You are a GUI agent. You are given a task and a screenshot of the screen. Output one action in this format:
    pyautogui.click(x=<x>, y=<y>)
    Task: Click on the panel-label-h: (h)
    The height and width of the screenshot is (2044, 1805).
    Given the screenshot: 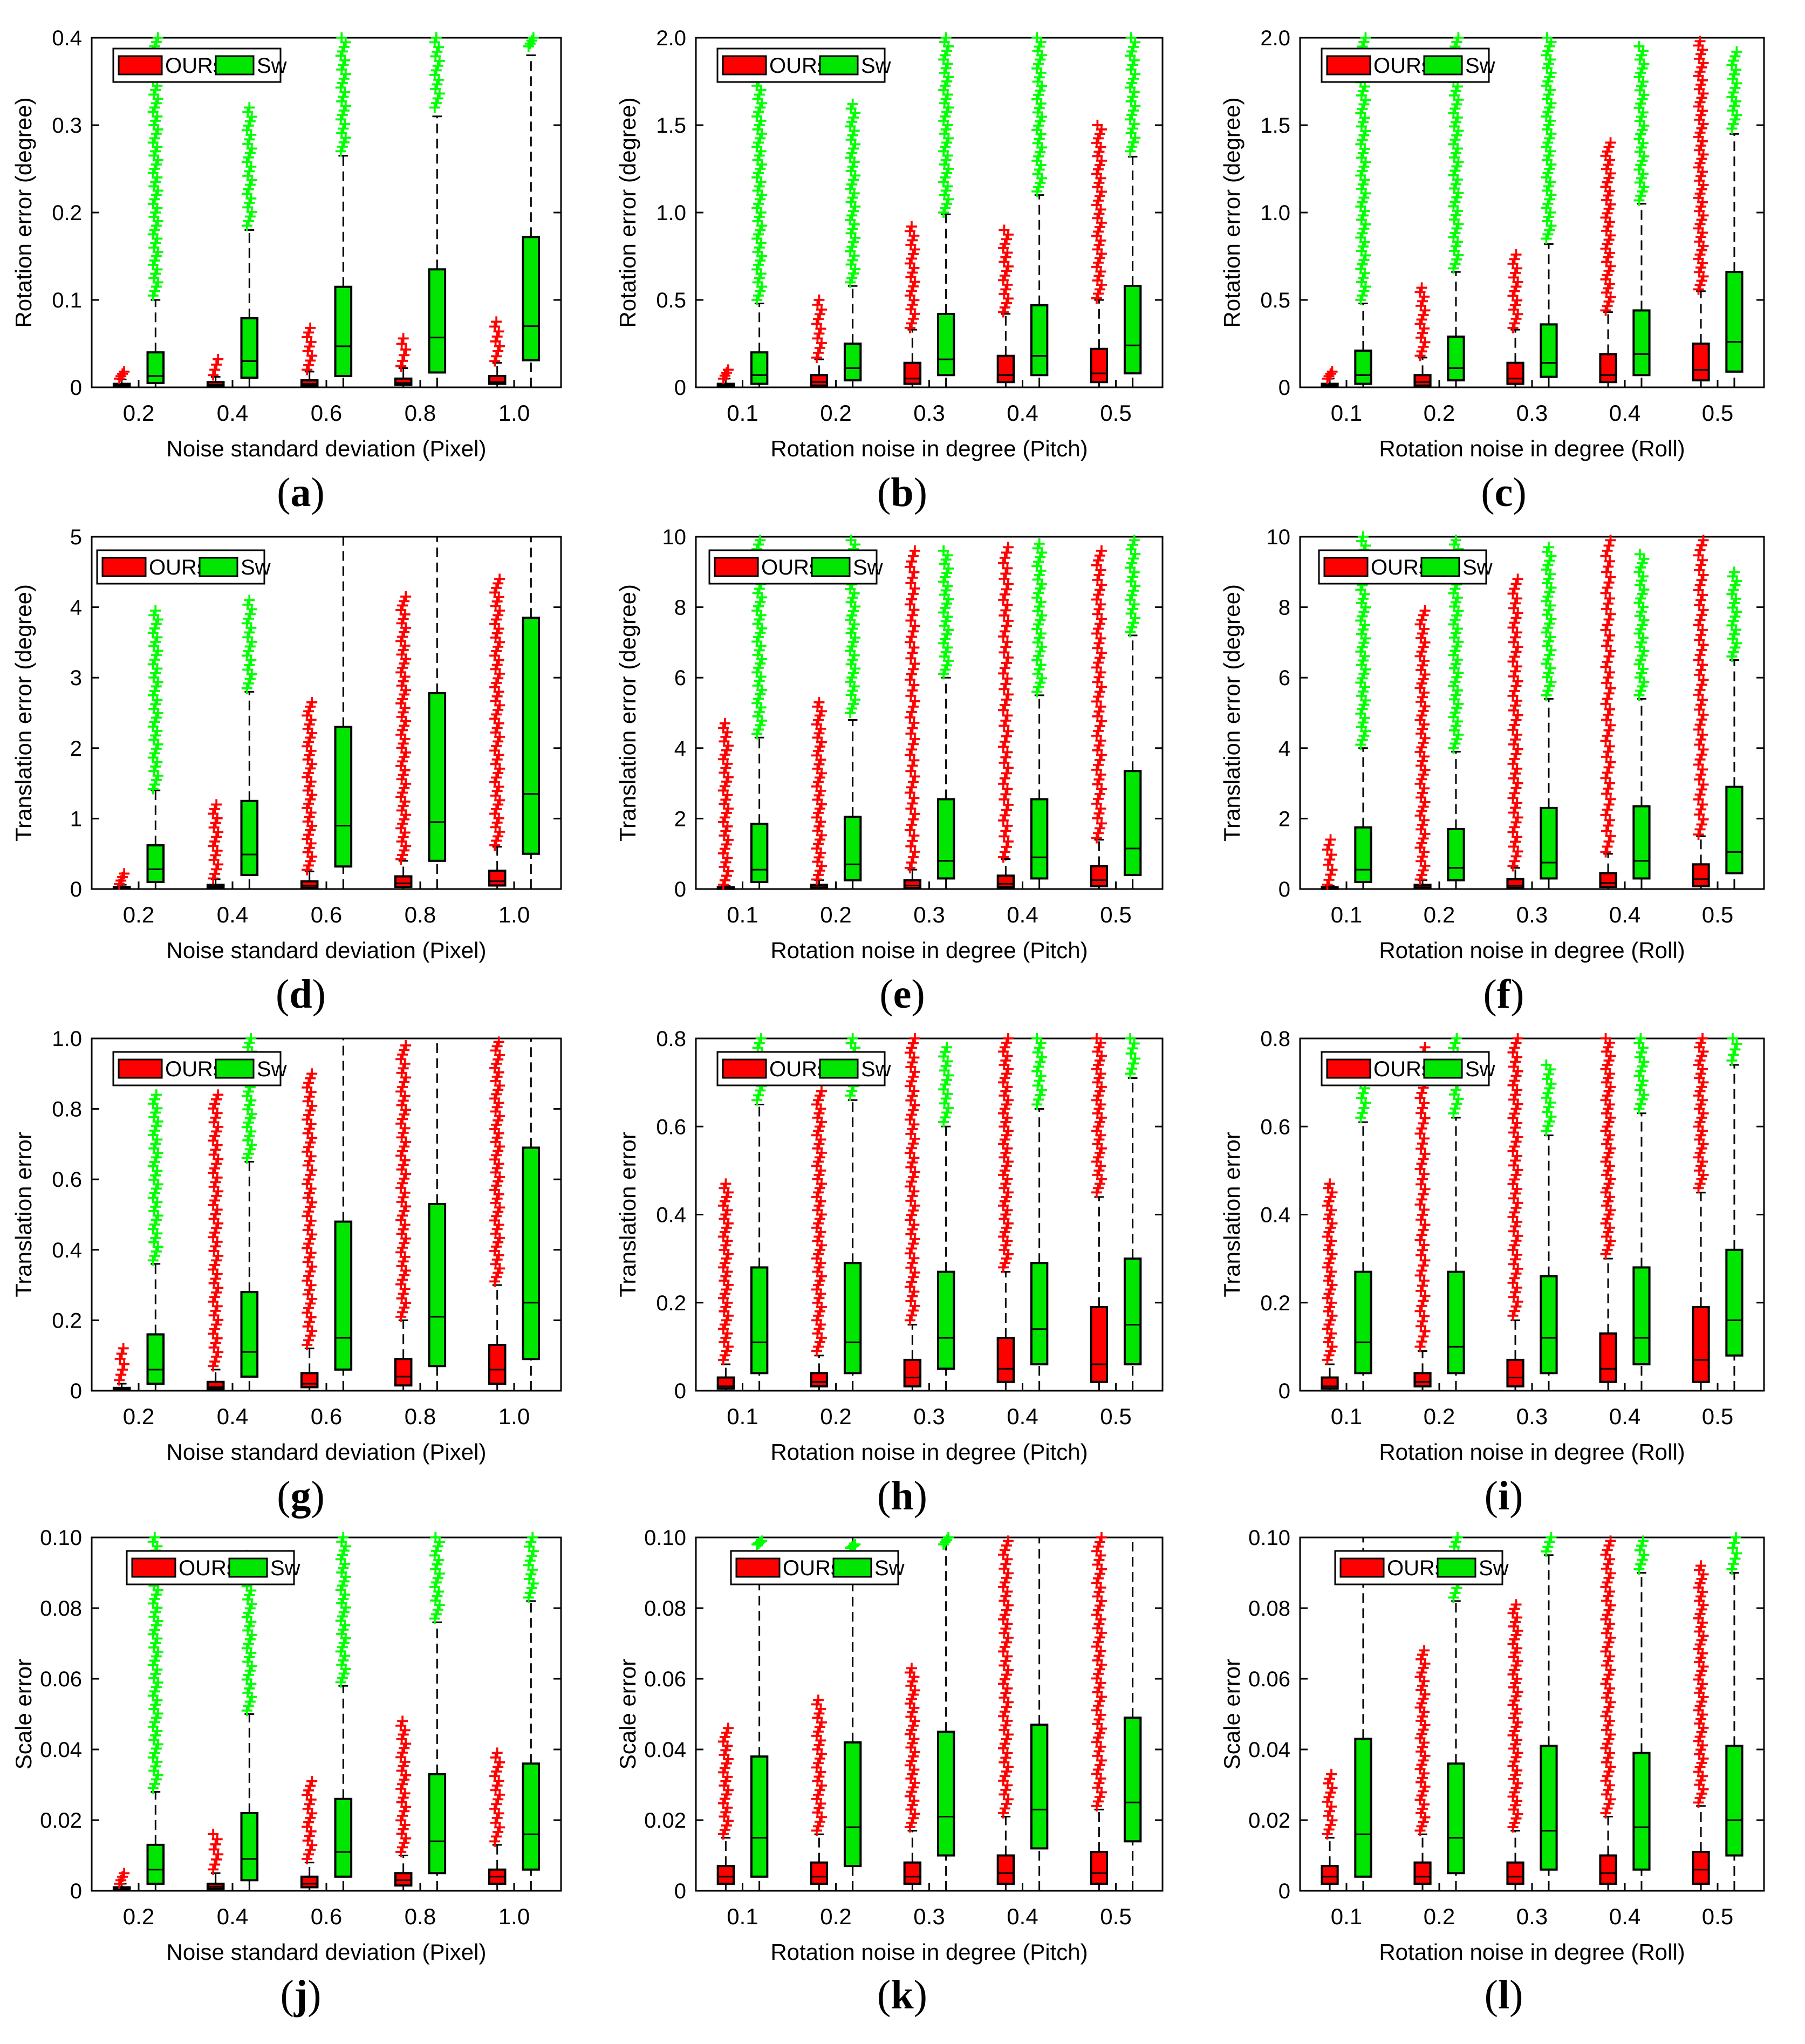 What is the action you would take?
    pyautogui.click(x=902, y=1496)
    